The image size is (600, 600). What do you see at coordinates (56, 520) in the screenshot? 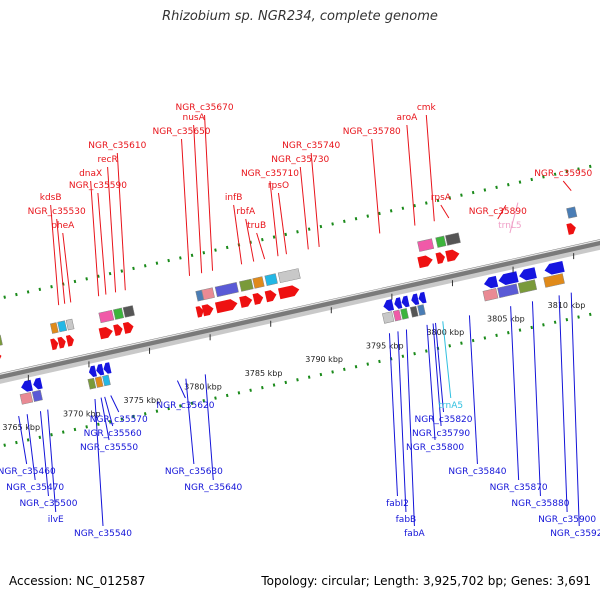
I see `bottom-gene-label: ilvE` at bounding box center [56, 520].